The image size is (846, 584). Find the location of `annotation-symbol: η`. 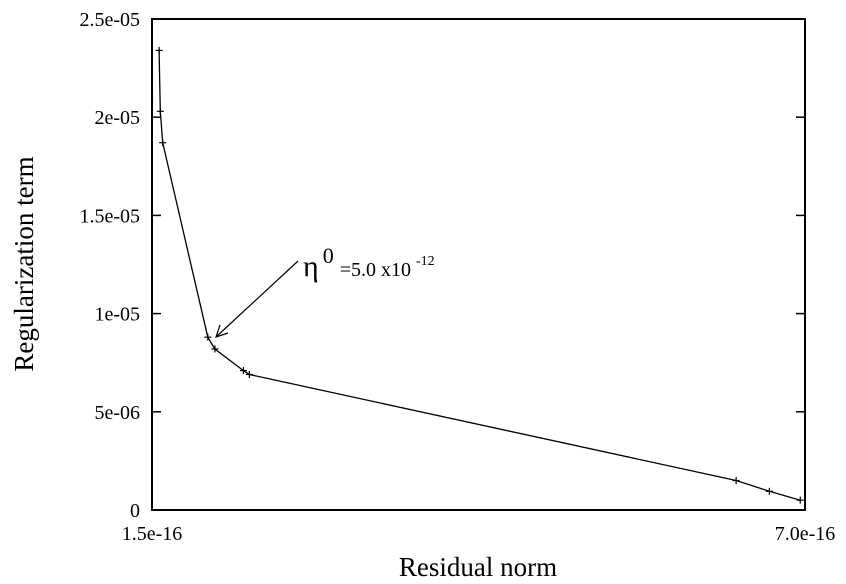

annotation-symbol: η is located at coordinates (311, 266).